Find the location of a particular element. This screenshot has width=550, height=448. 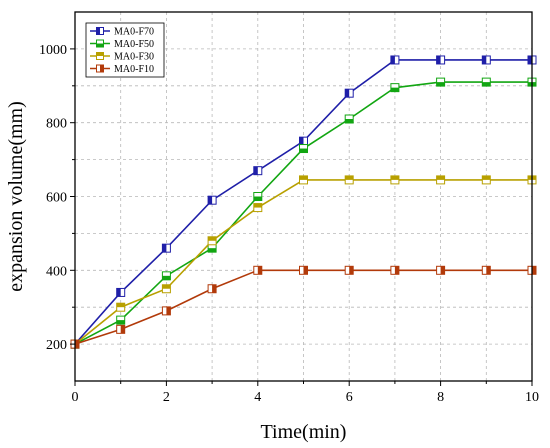

y-tick-label: 200 is located at coordinates (56, 345).